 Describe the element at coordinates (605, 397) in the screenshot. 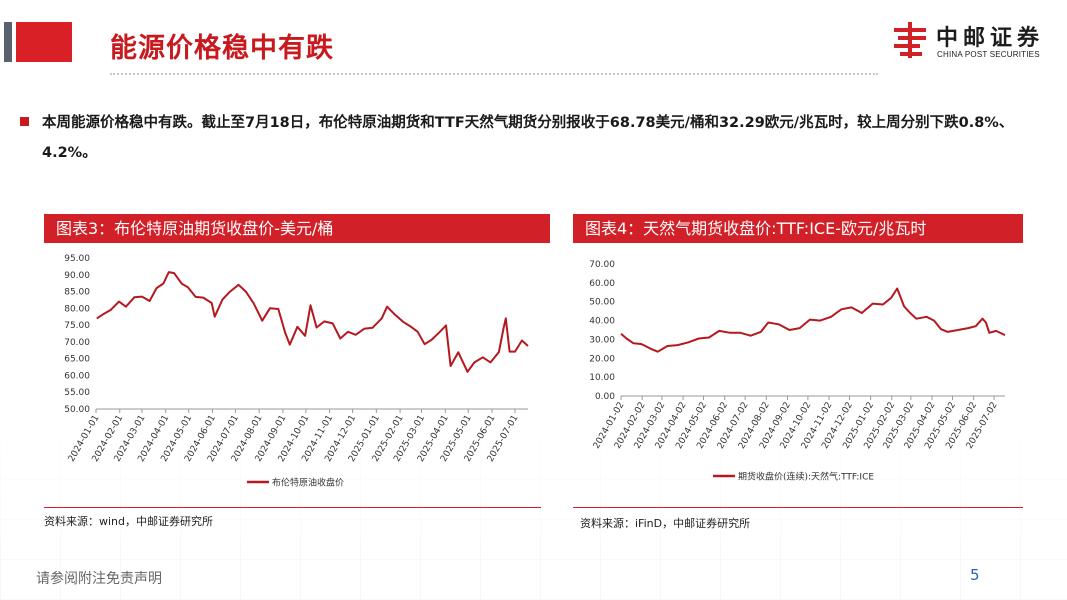

I see `chart4-y-tick-label: 0.00` at that location.